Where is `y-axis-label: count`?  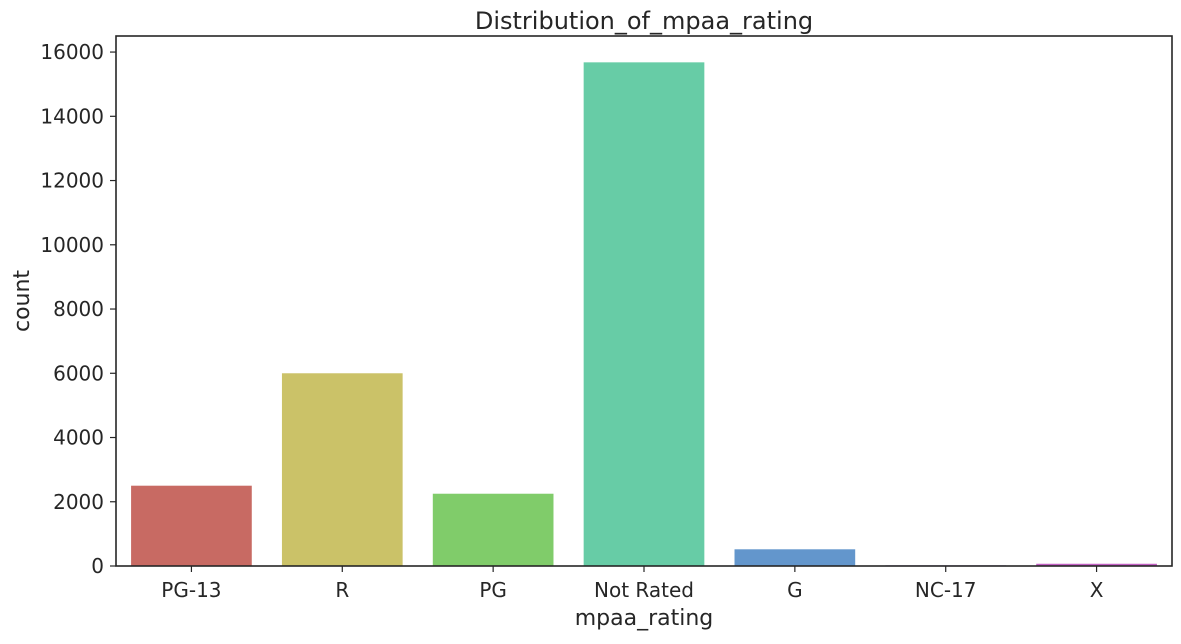
y-axis-label: count is located at coordinates (22, 301).